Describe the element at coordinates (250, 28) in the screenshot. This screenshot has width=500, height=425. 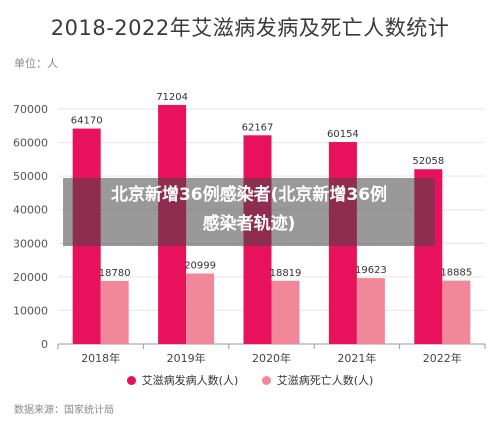
I see `chart-title: 2018-2022年艾滋病发病及死亡人数统计` at that location.